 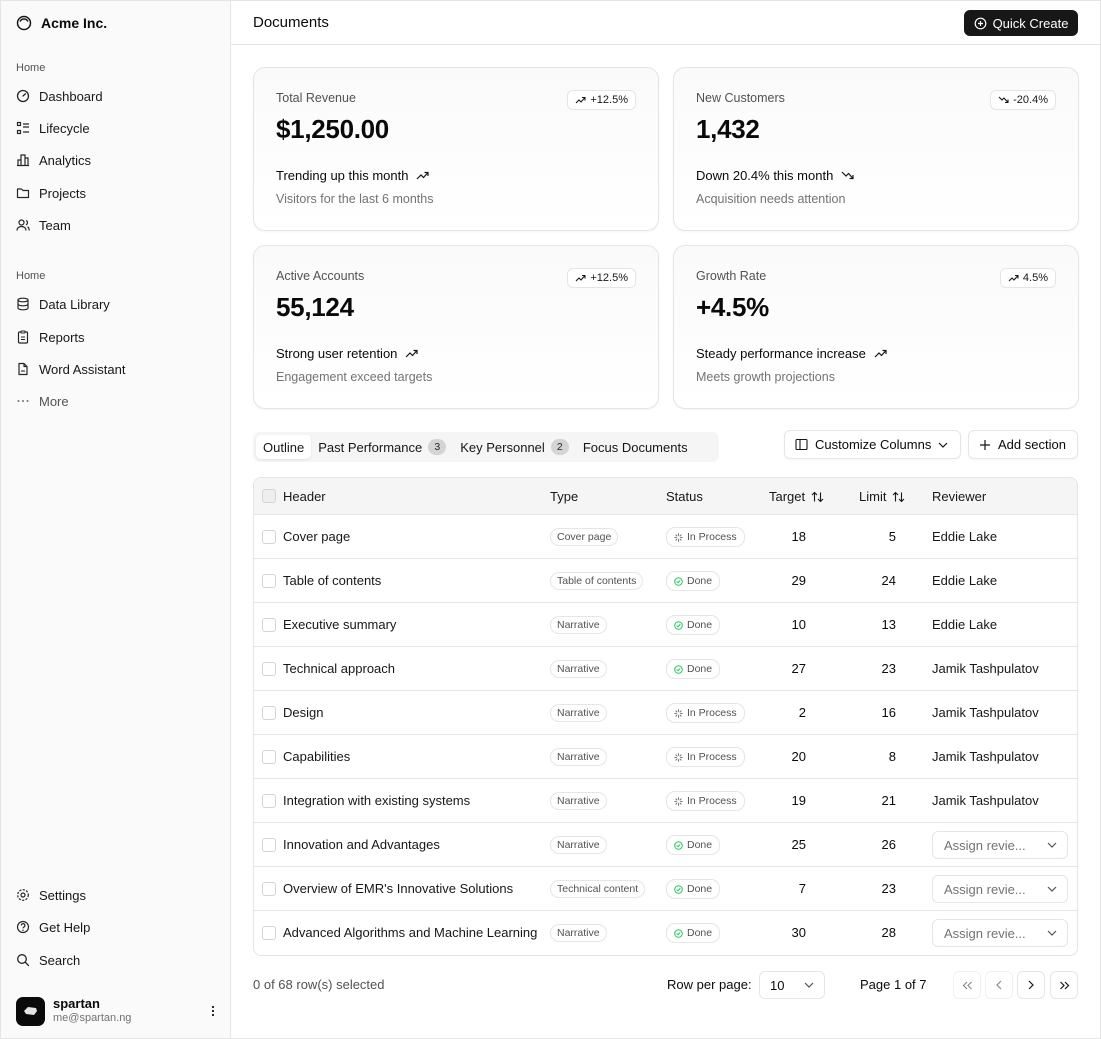 I want to click on tab-key-personnel: Key Personnel 2, so click(x=514, y=447).